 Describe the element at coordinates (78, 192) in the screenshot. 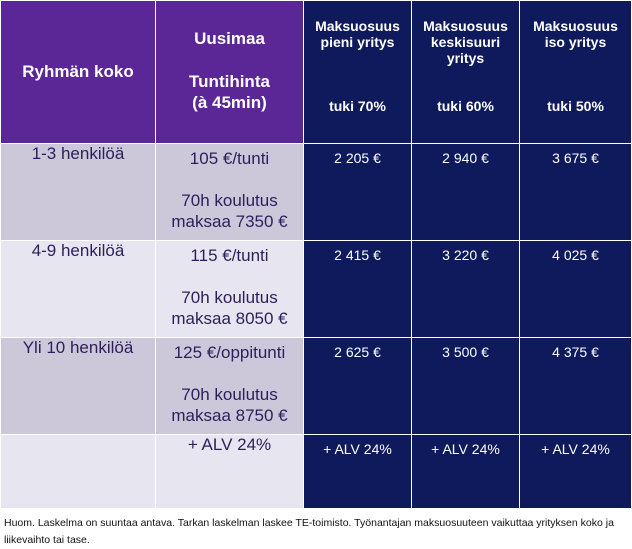

I see `group-size-cell: 1-3 henkilöä` at that location.